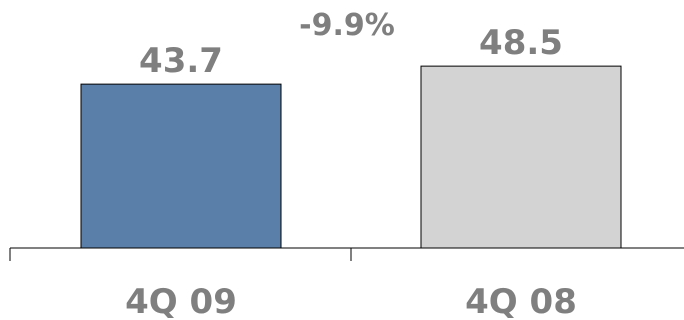  Describe the element at coordinates (347, 25) in the screenshot. I see `change-annotation: -9.9%` at that location.